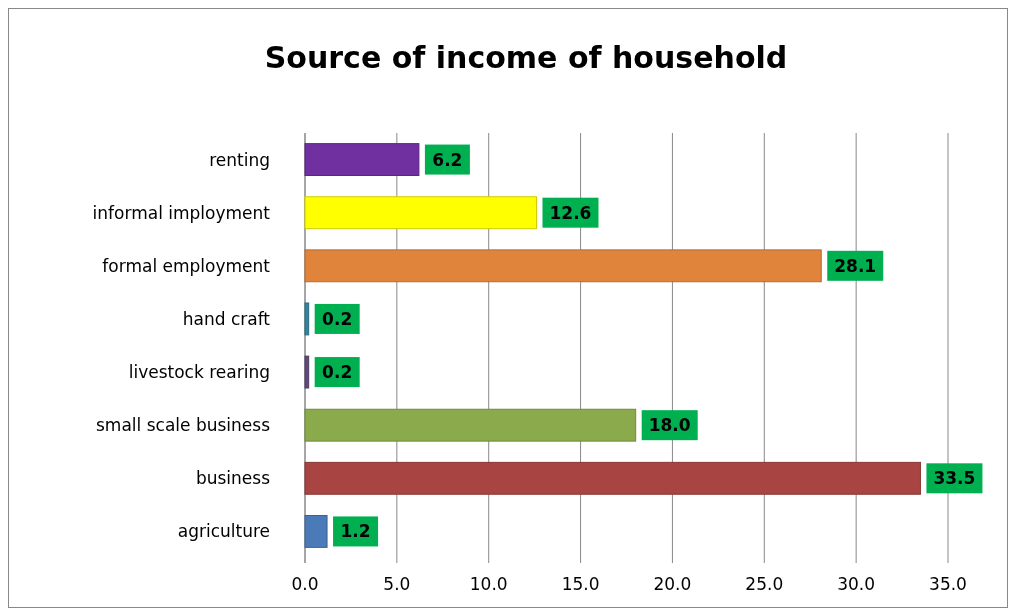 The height and width of the screenshot is (612, 1016). Describe the element at coordinates (855, 265) in the screenshot. I see `data-label: 28.1` at that location.